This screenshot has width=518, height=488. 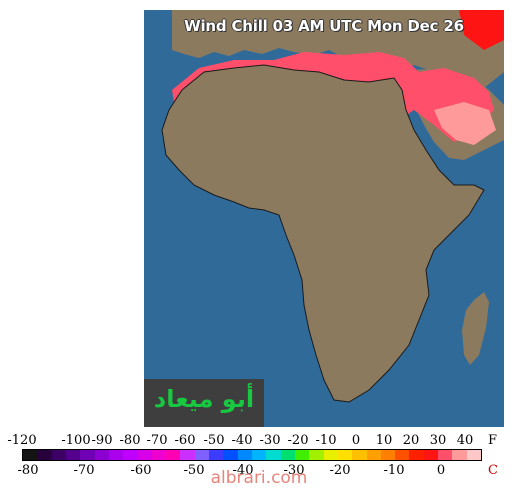 I want to click on logo-text: أبو ميعاد, so click(x=204, y=399).